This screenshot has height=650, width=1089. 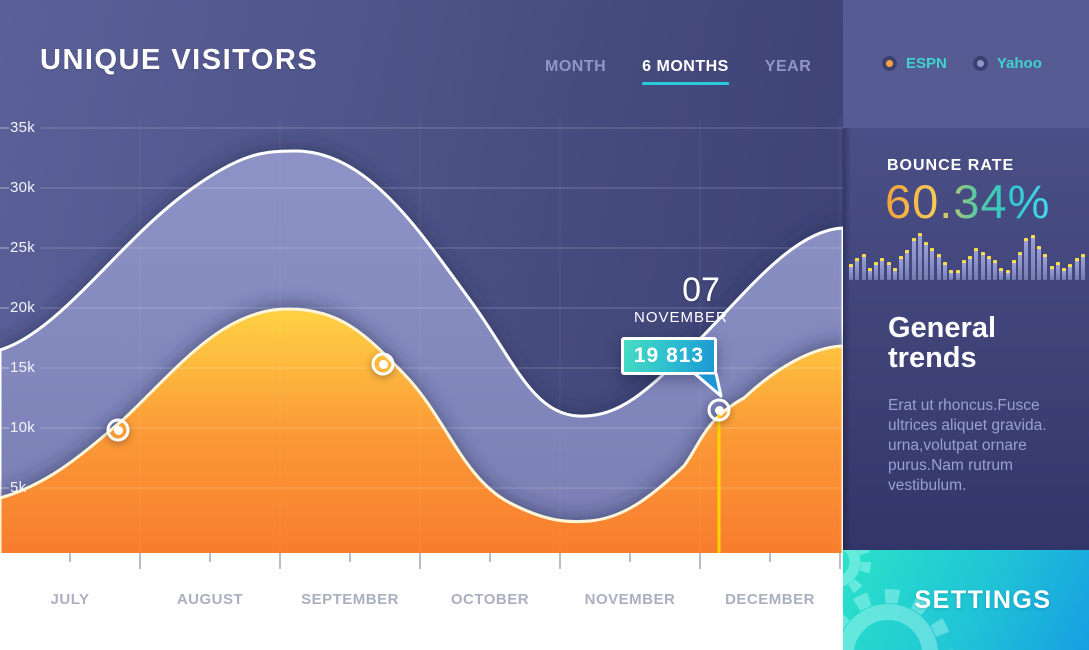 I want to click on y-axis-tick-label: 30k, so click(x=23, y=187).